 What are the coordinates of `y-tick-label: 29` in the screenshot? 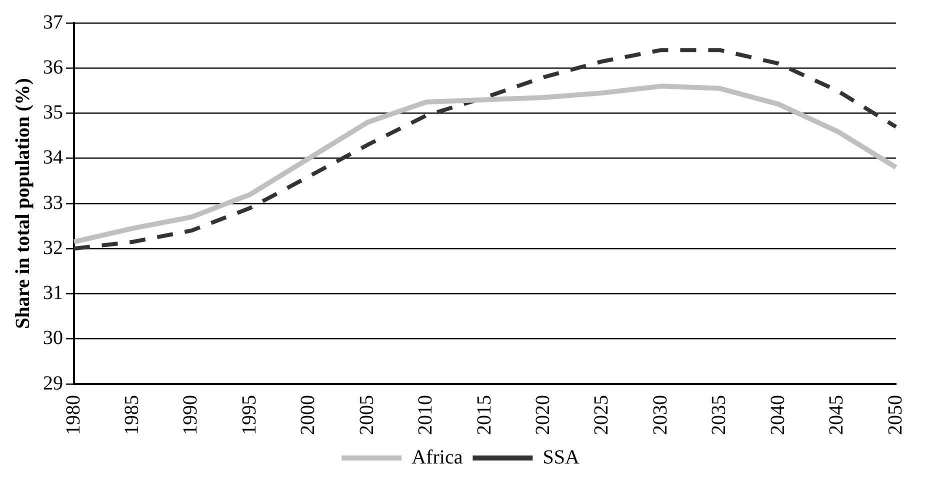 It's located at (53, 383).